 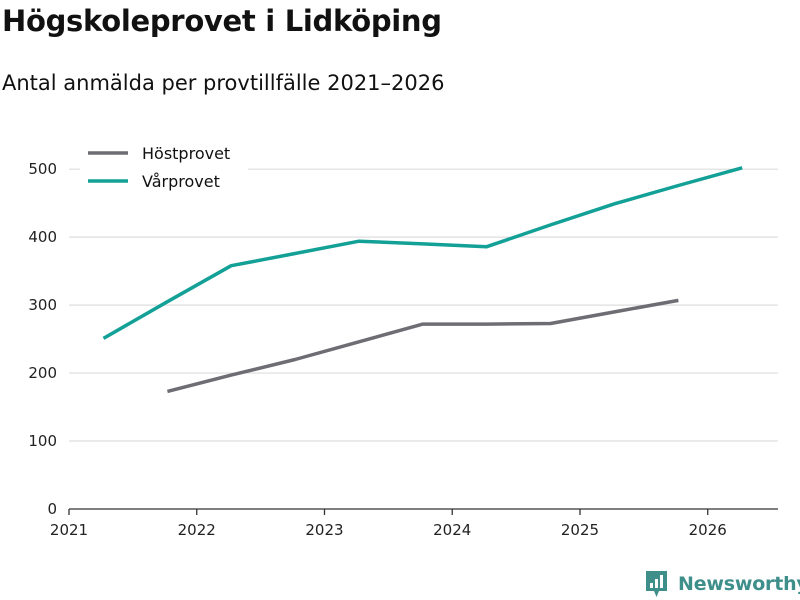 What do you see at coordinates (42, 169) in the screenshot?
I see `y-tick-label: 500` at bounding box center [42, 169].